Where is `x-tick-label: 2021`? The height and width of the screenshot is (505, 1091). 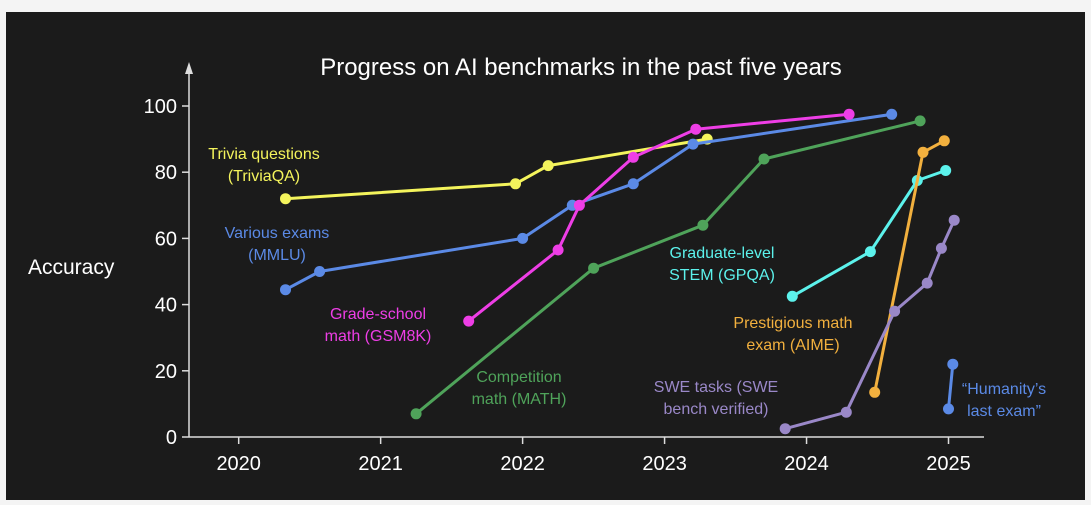
x-tick-label: 2021 is located at coordinates (380, 464).